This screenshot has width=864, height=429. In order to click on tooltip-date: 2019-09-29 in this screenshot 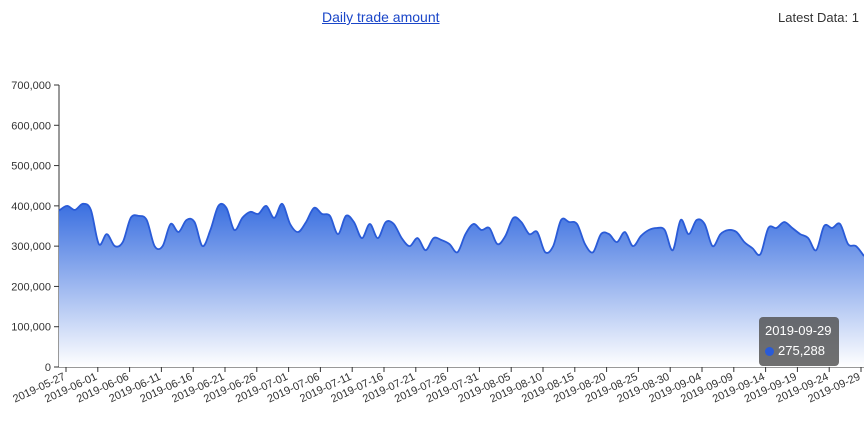, I will do `click(798, 330)`.